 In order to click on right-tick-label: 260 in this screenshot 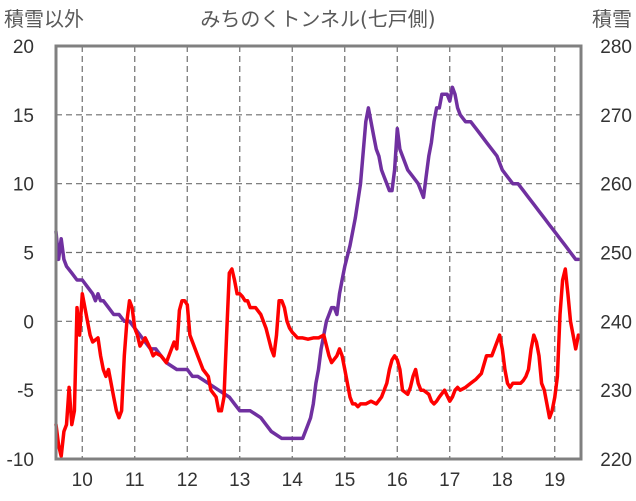, I will do `click(616, 185)`.